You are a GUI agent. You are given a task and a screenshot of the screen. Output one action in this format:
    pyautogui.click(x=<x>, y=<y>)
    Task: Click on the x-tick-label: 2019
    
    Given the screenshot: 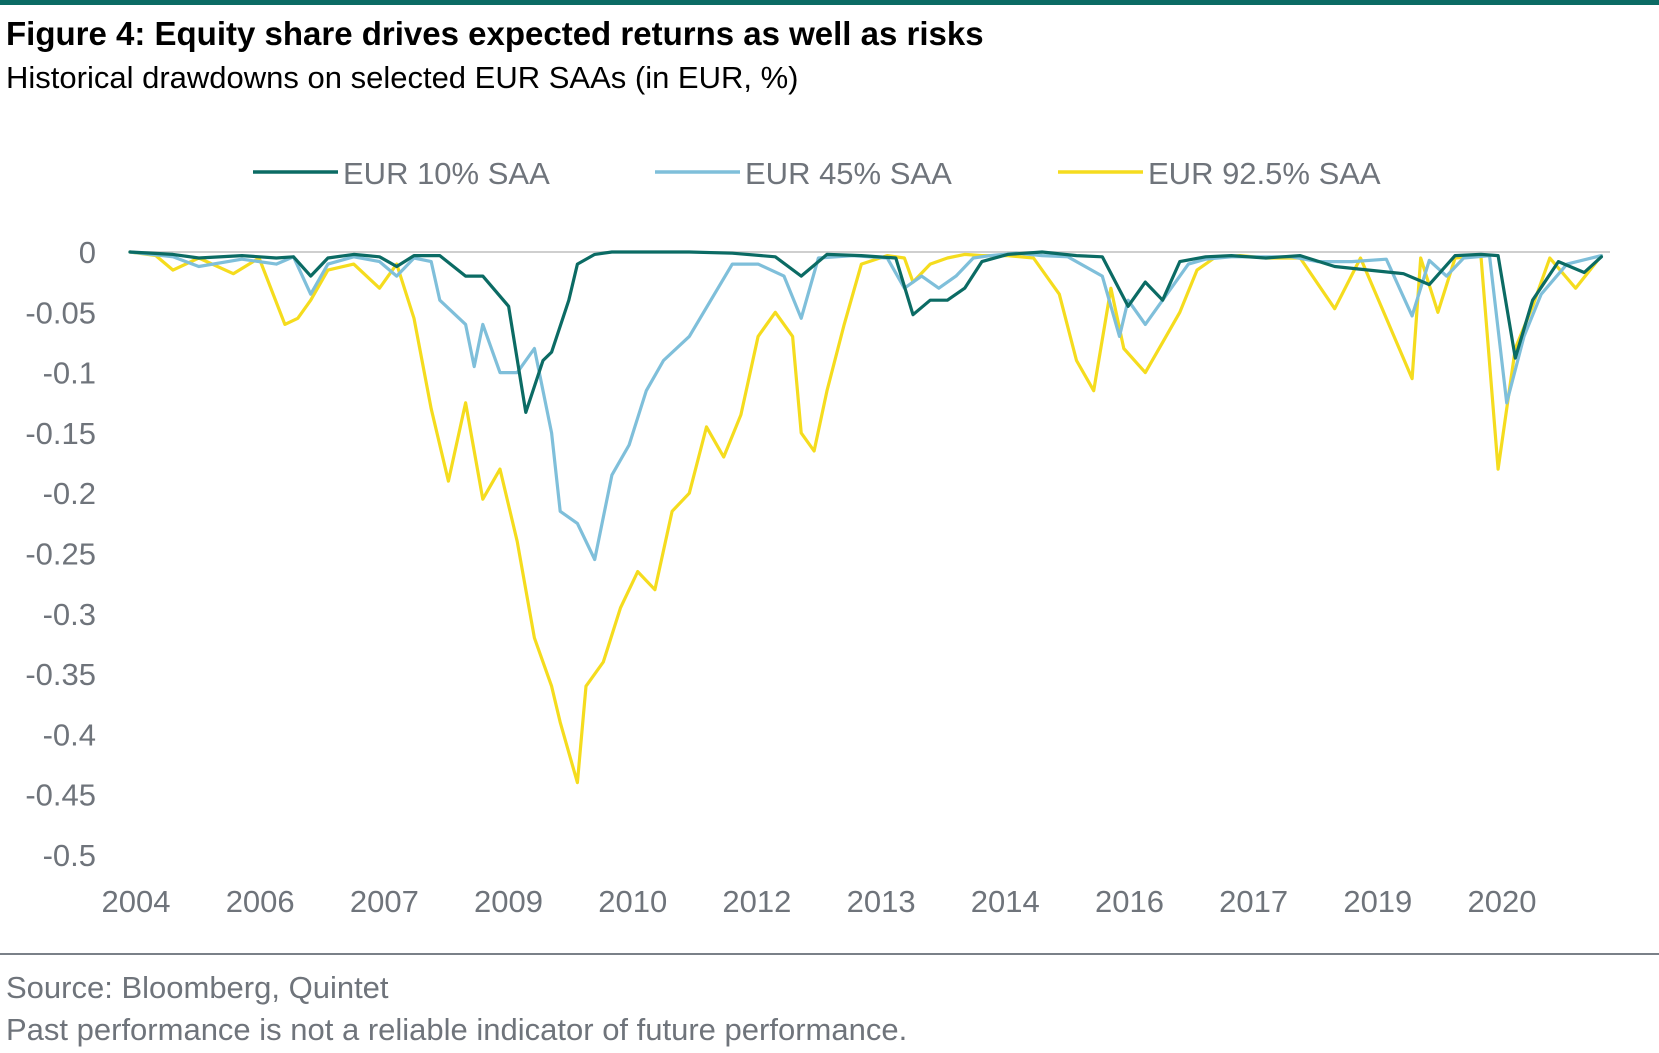 What is the action you would take?
    pyautogui.click(x=1377, y=901)
    